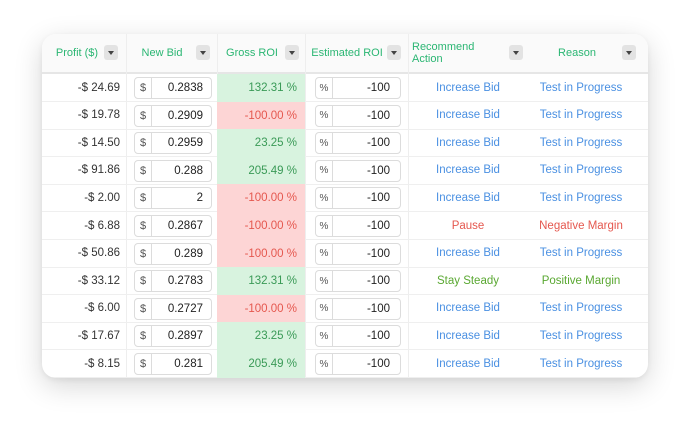 Image resolution: width=691 pixels, height=429 pixels. I want to click on profit-cell: -$ 14.50, so click(98, 142).